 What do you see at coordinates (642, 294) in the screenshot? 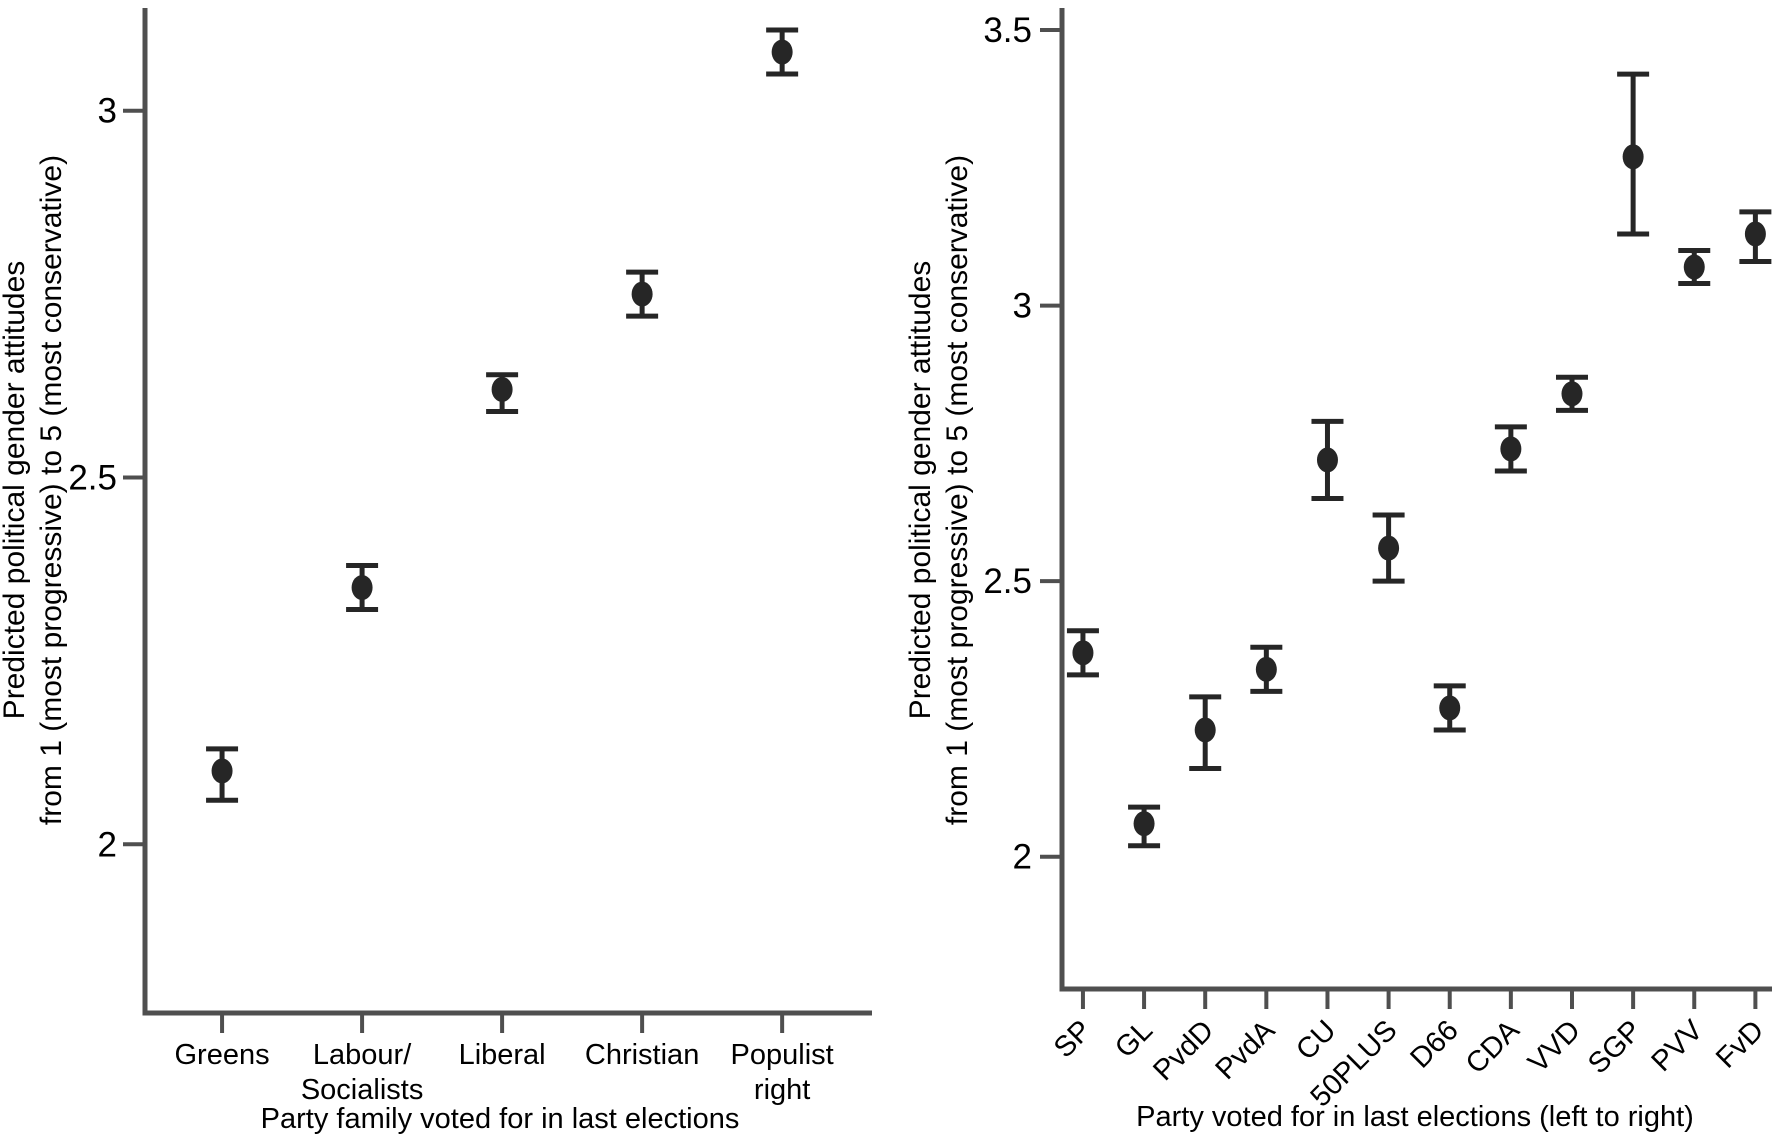
I see `data-point-Christian` at bounding box center [642, 294].